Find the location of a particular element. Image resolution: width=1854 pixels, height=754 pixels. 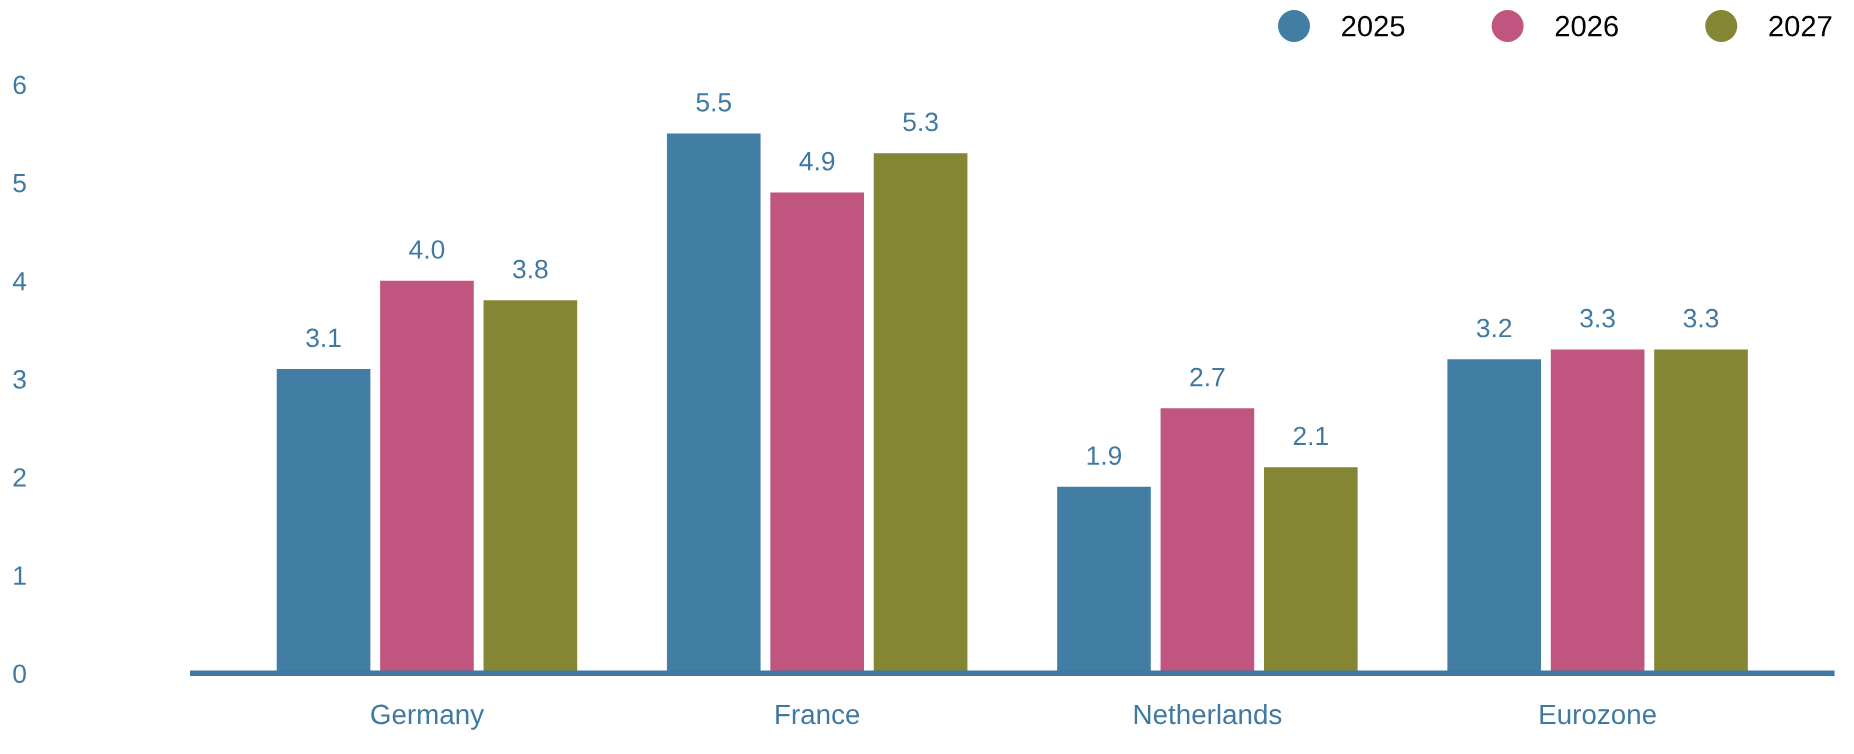

data-label: 5.5 is located at coordinates (713, 102).